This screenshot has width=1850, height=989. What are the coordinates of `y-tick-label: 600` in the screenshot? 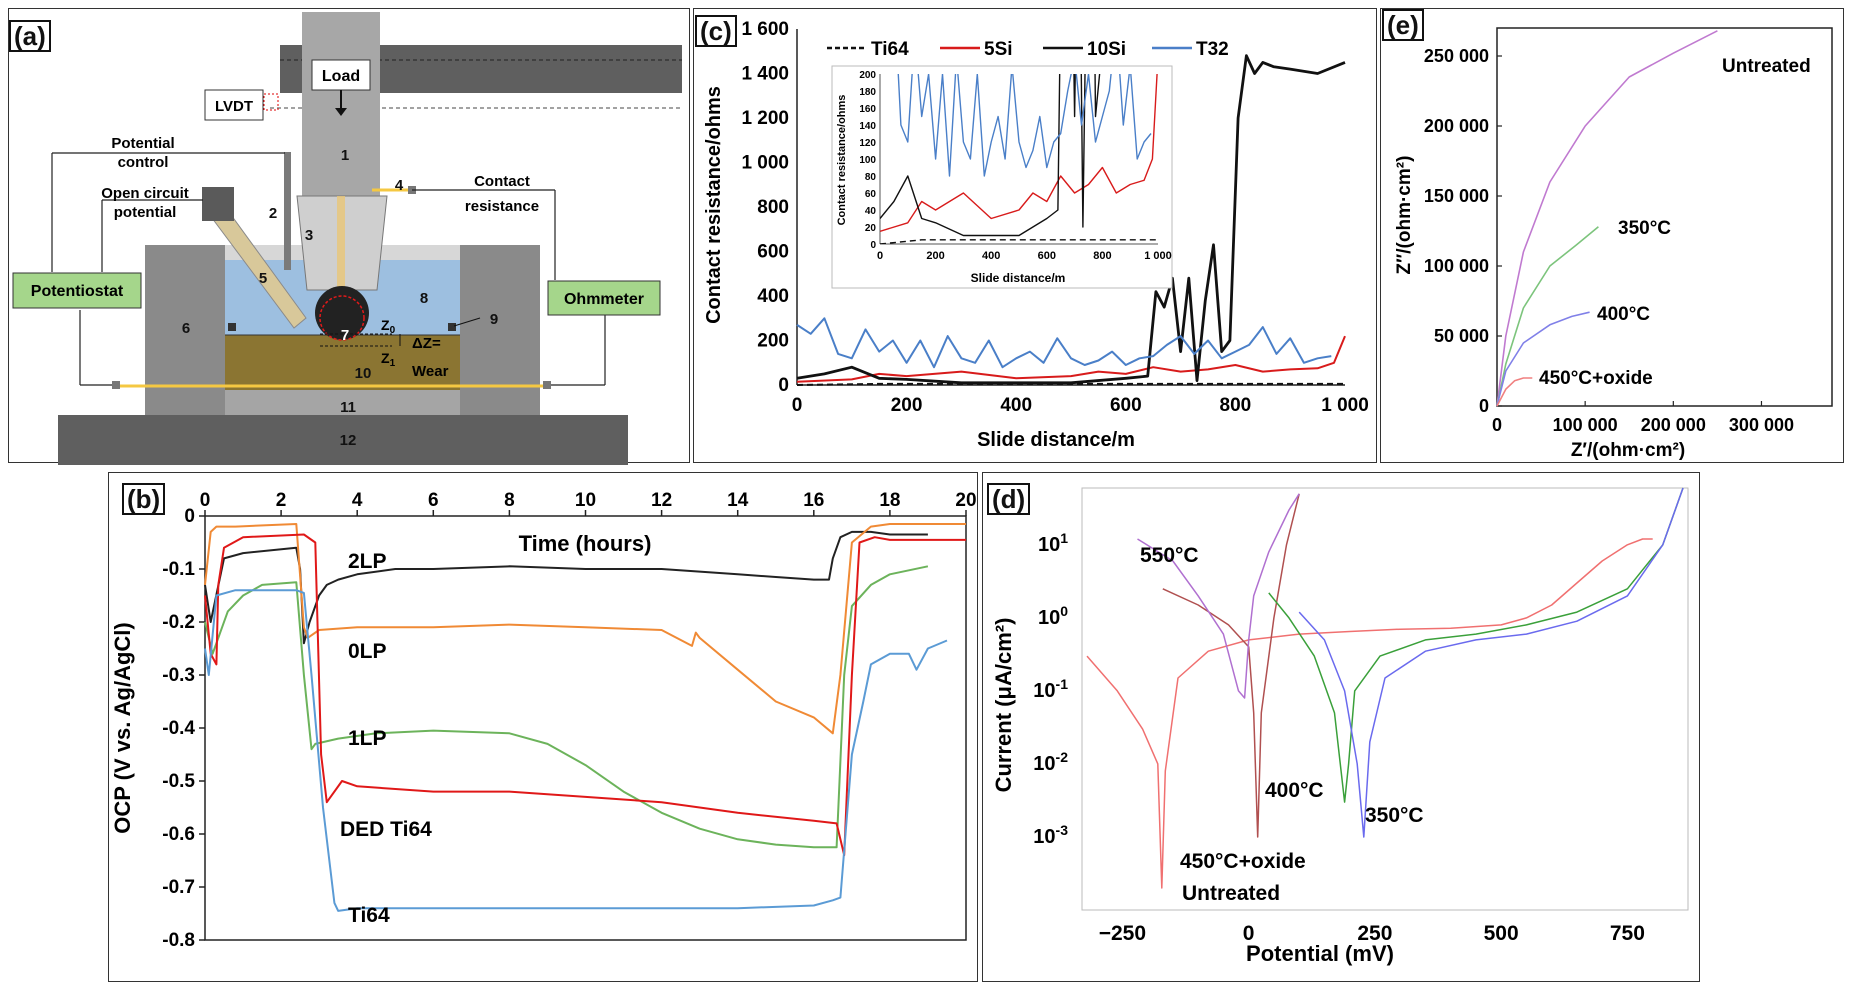 It's located at (773, 252).